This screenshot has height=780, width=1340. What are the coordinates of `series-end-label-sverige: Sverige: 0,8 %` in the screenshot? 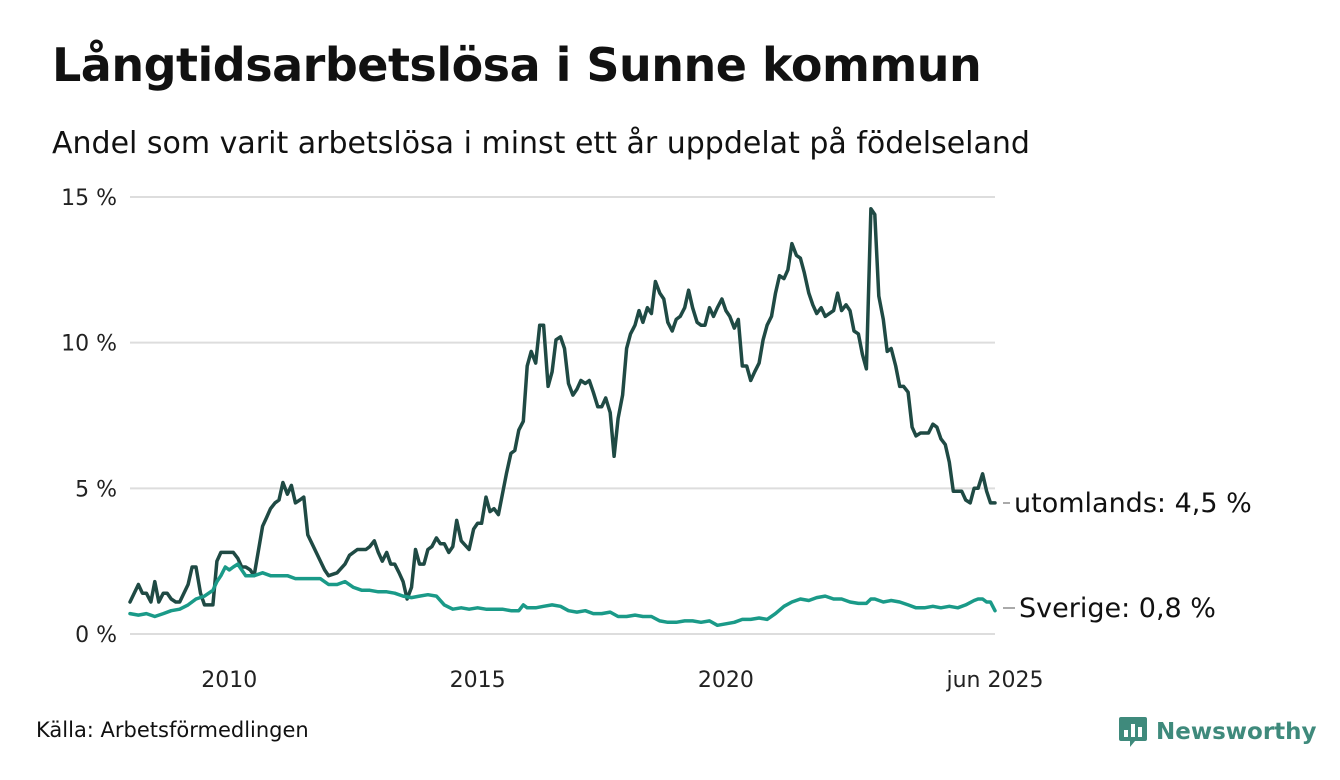 It's located at (1117, 608).